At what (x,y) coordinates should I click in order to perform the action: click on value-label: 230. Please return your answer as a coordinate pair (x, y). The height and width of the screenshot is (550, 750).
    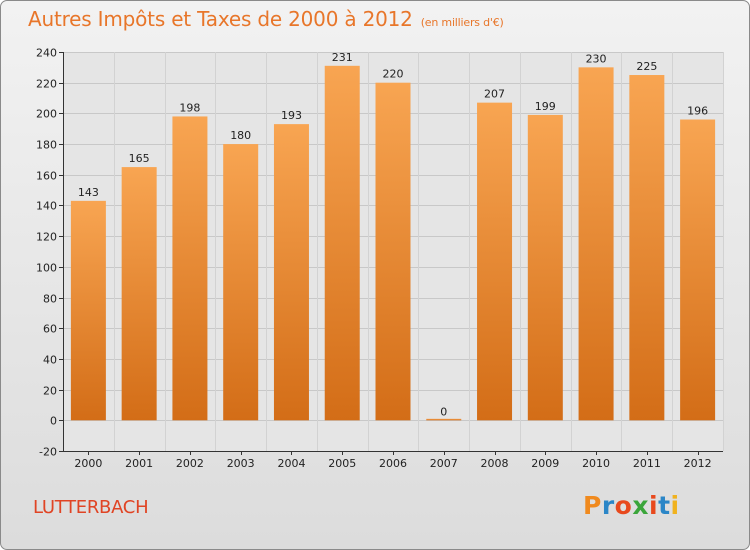
    Looking at the image, I should click on (596, 58).